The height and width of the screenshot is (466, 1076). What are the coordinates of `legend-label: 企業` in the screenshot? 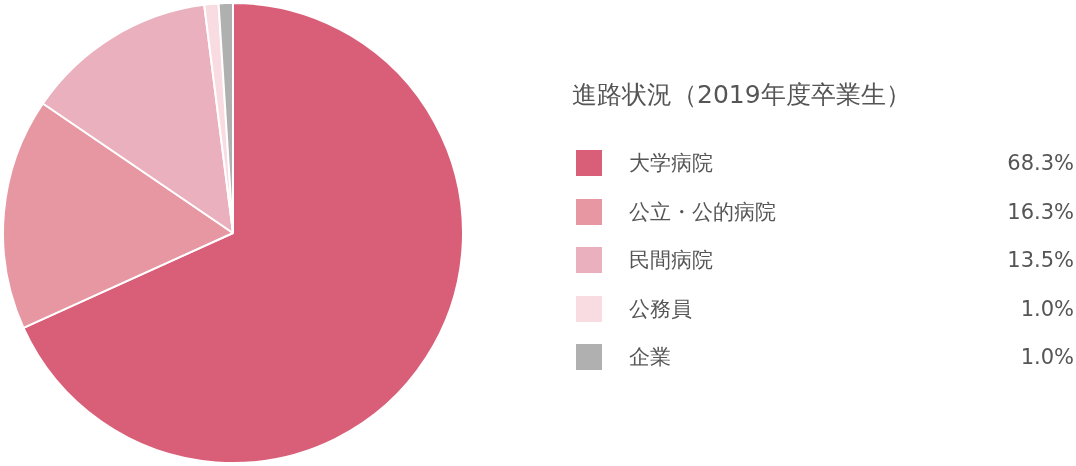 It's located at (650, 358).